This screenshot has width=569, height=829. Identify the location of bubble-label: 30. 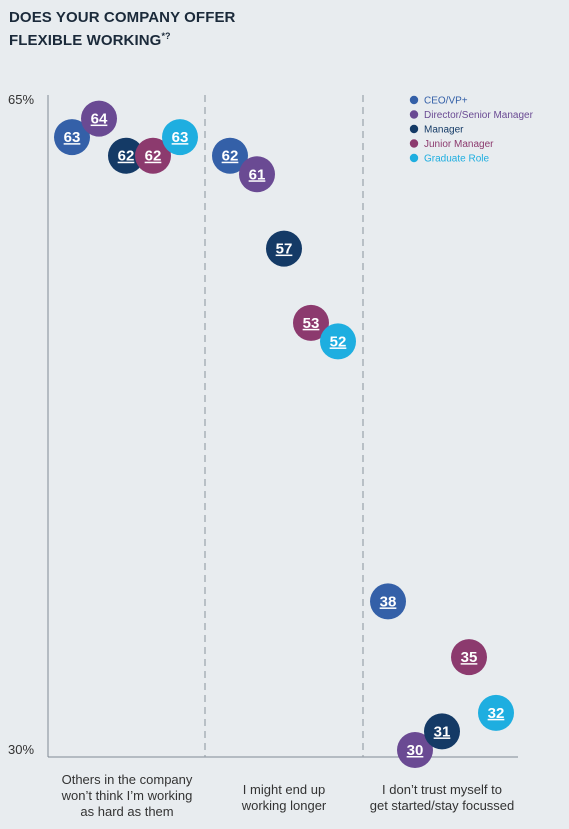
(415, 750).